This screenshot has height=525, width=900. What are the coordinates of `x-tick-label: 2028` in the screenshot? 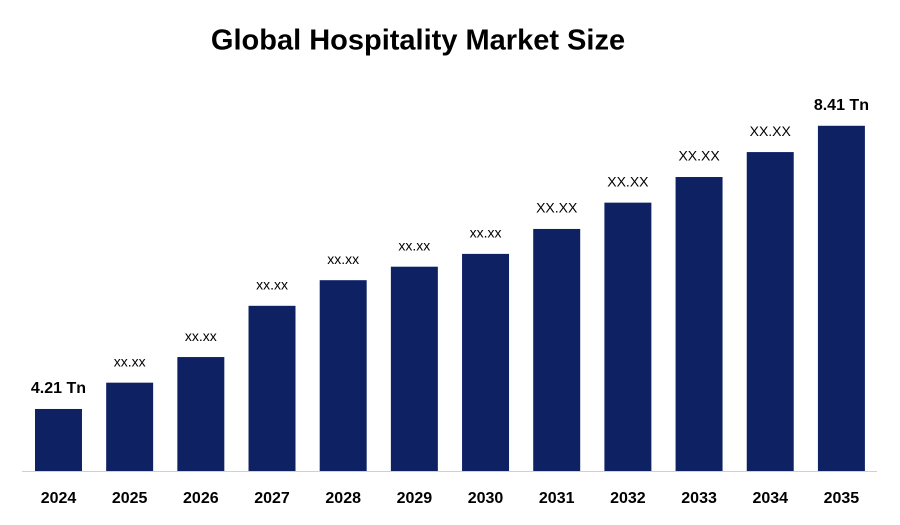 It's located at (343, 498).